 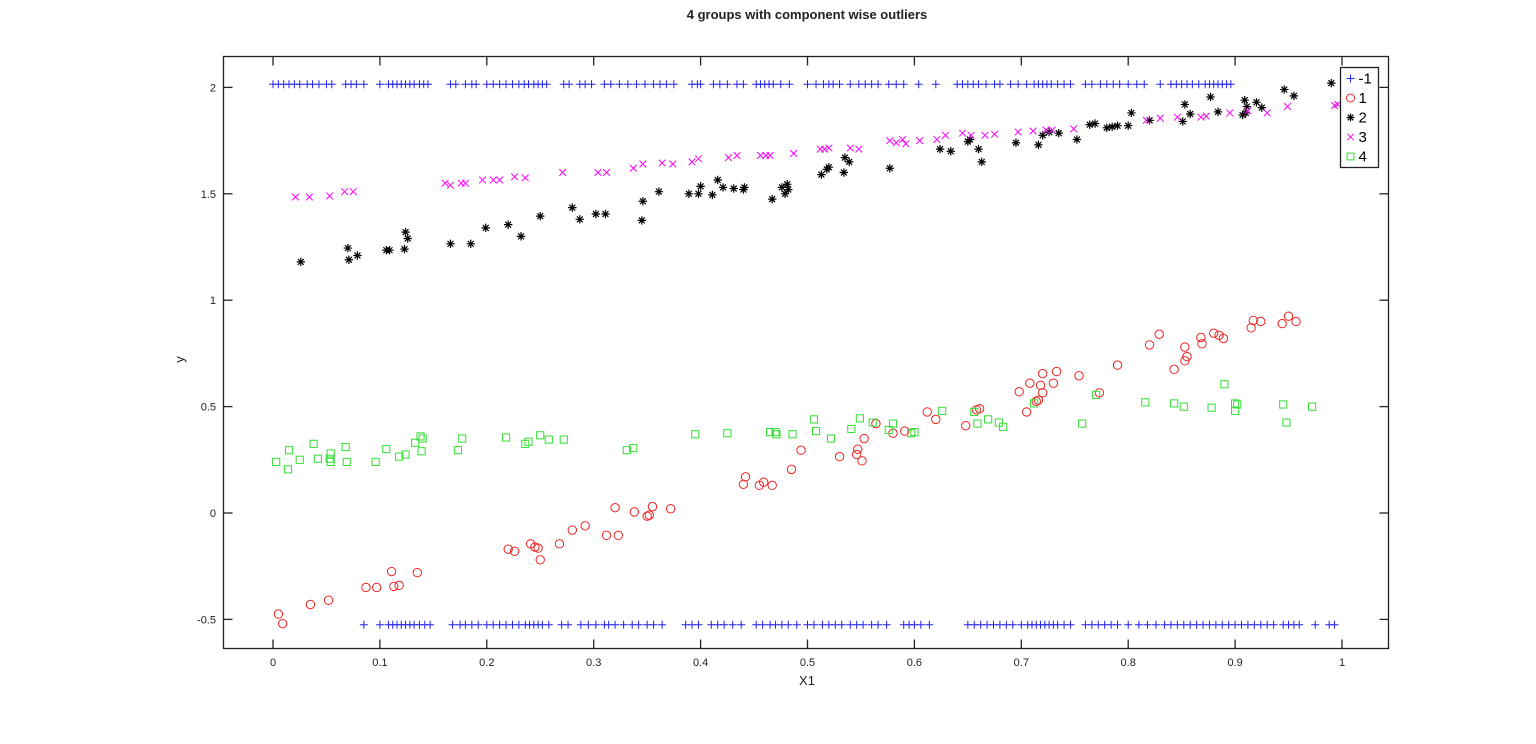 What do you see at coordinates (1128, 663) in the screenshot?
I see `x-tick-label: 0.8` at bounding box center [1128, 663].